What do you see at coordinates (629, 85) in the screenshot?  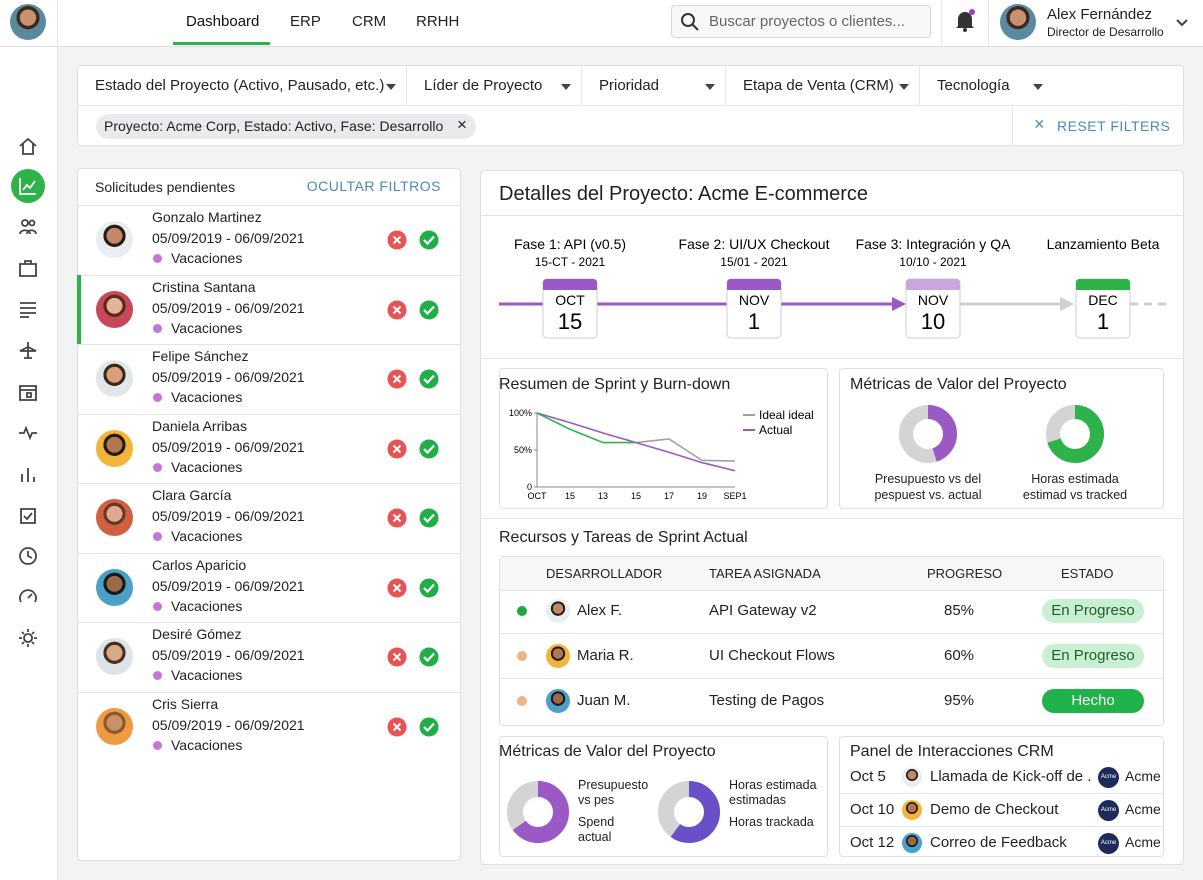 I see `filter-dropdown: Prioridad` at bounding box center [629, 85].